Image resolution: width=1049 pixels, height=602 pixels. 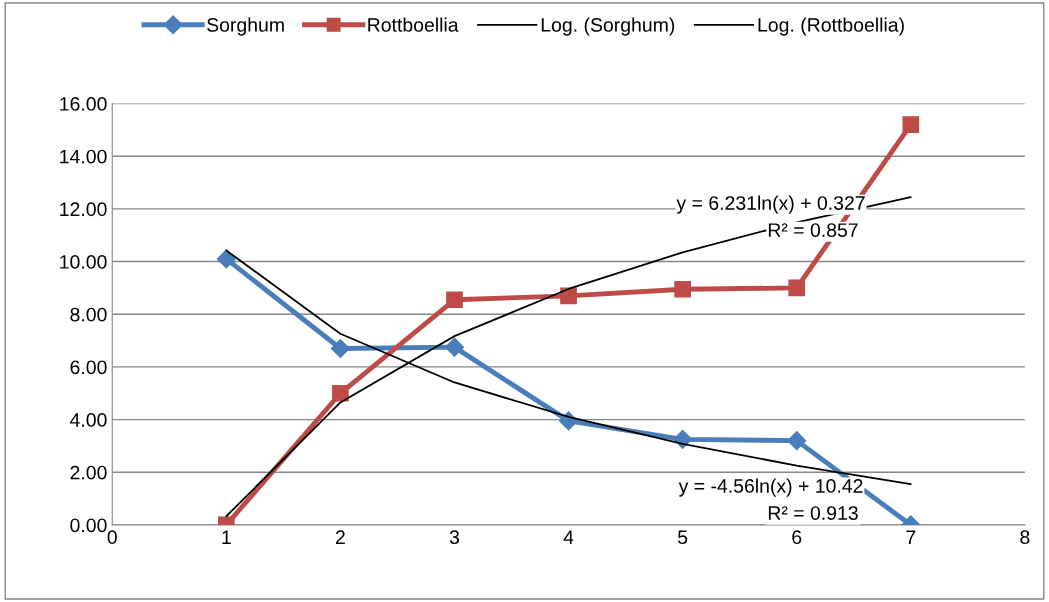 I want to click on x-tick-label: 2, so click(x=340, y=537).